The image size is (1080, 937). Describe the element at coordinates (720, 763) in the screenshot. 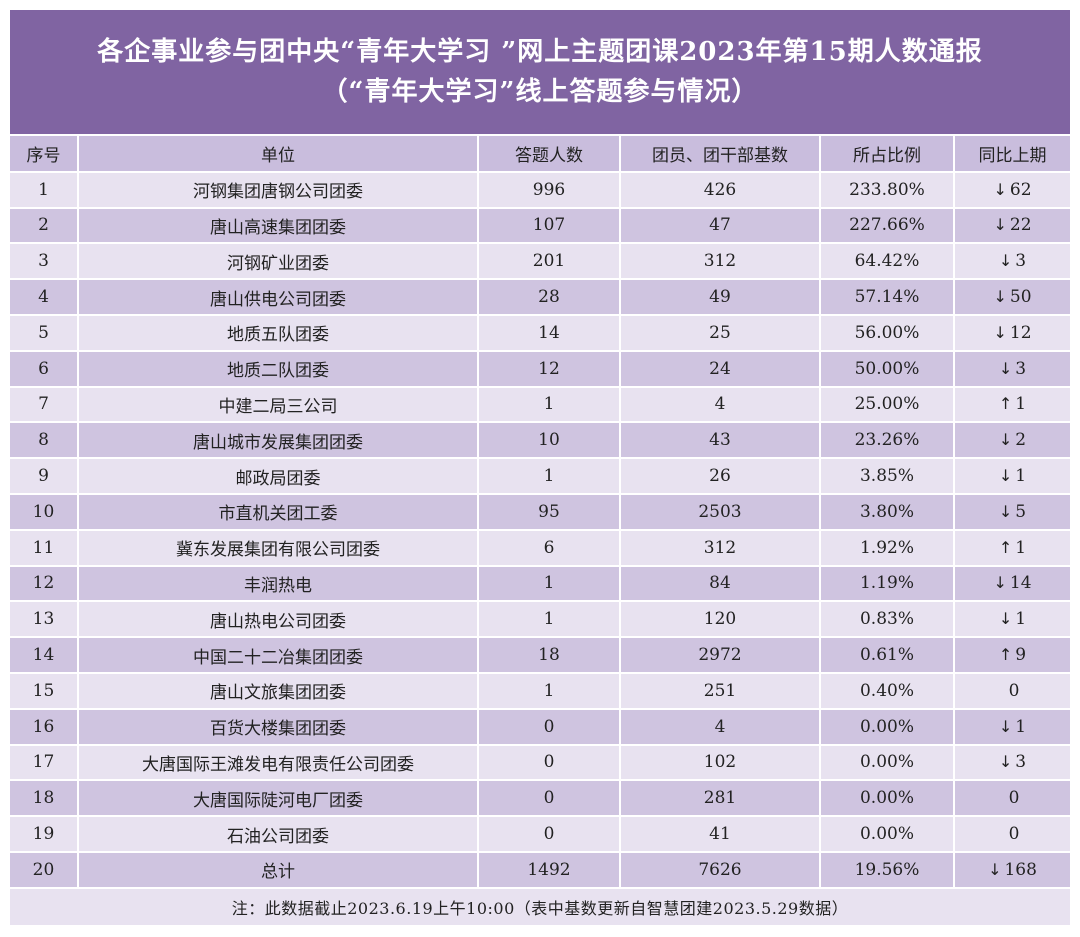

I see `cell-base: 102` at that location.